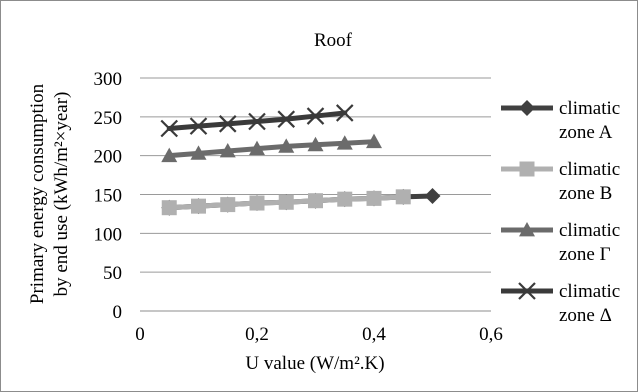 Image resolution: width=638 pixels, height=392 pixels. I want to click on y-tick-label: 0, so click(118, 312).